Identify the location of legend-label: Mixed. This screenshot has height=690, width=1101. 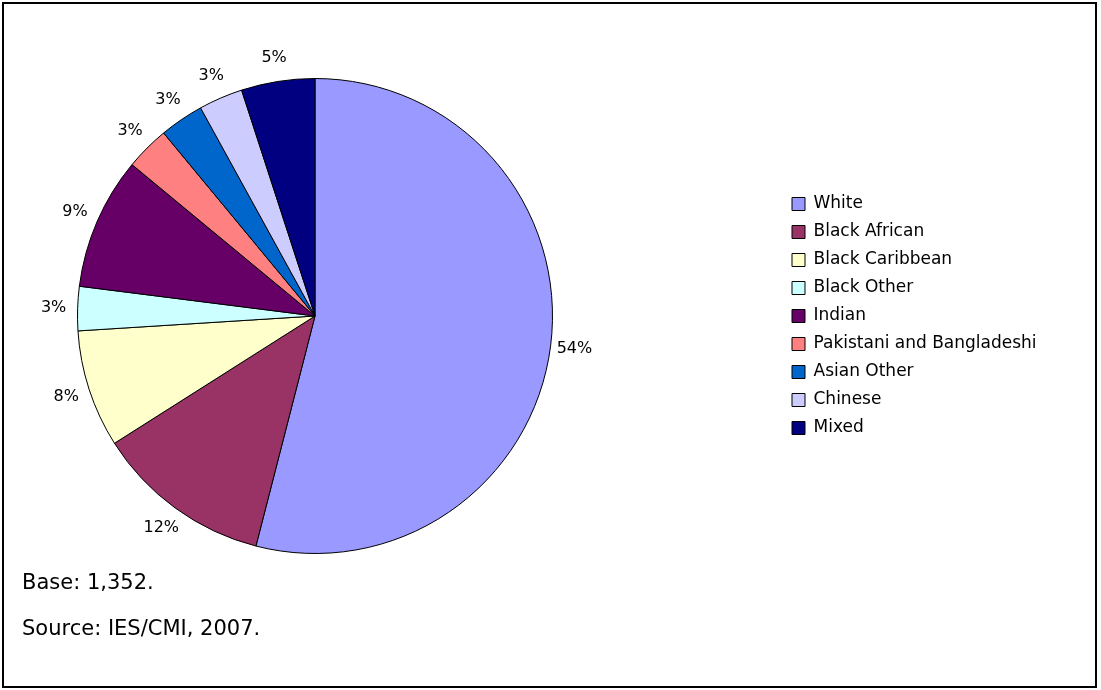
(838, 426).